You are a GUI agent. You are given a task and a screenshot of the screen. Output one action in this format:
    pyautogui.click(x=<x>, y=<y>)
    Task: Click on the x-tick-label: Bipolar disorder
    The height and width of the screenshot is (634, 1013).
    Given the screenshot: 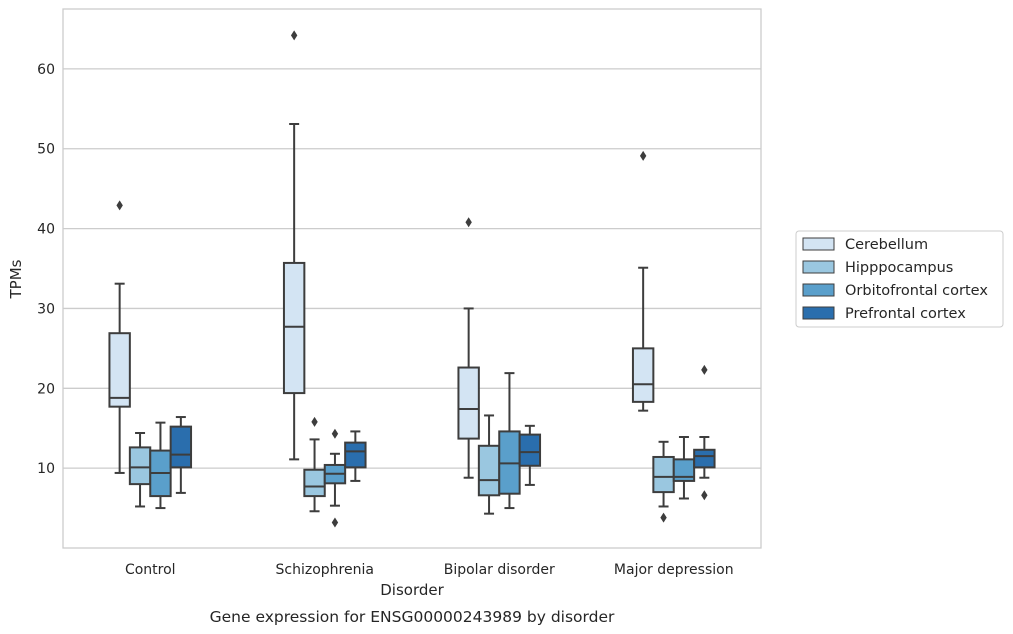 What is the action you would take?
    pyautogui.click(x=499, y=570)
    